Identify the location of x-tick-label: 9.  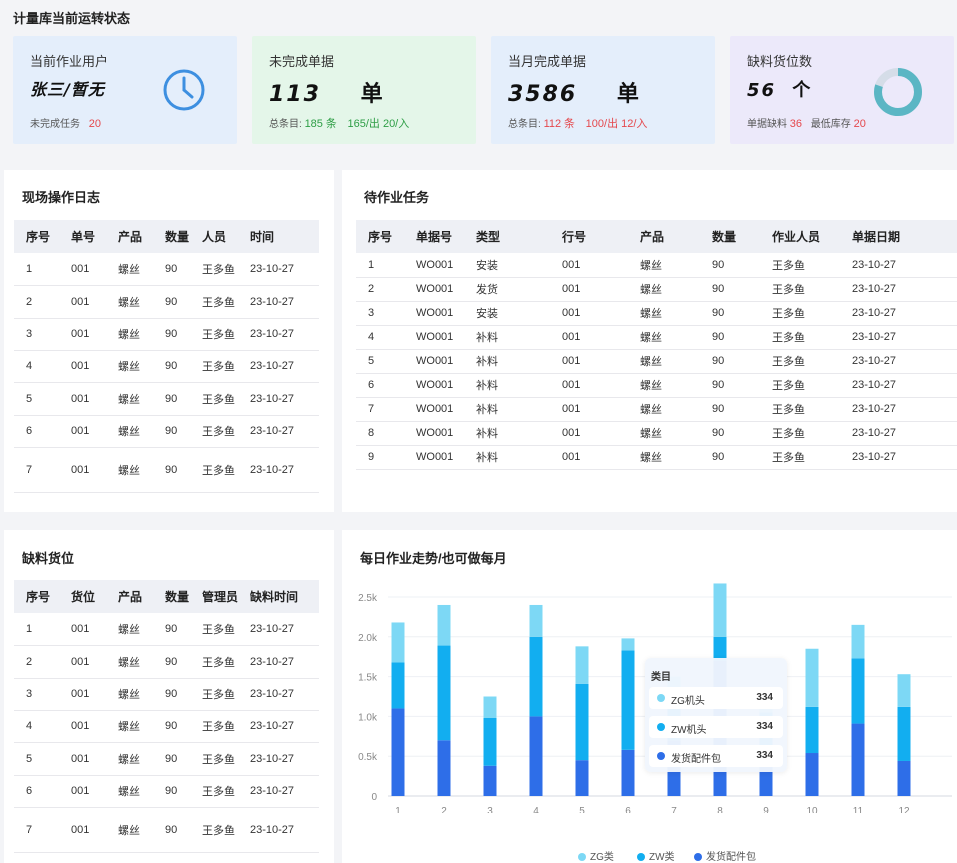
(766, 809).